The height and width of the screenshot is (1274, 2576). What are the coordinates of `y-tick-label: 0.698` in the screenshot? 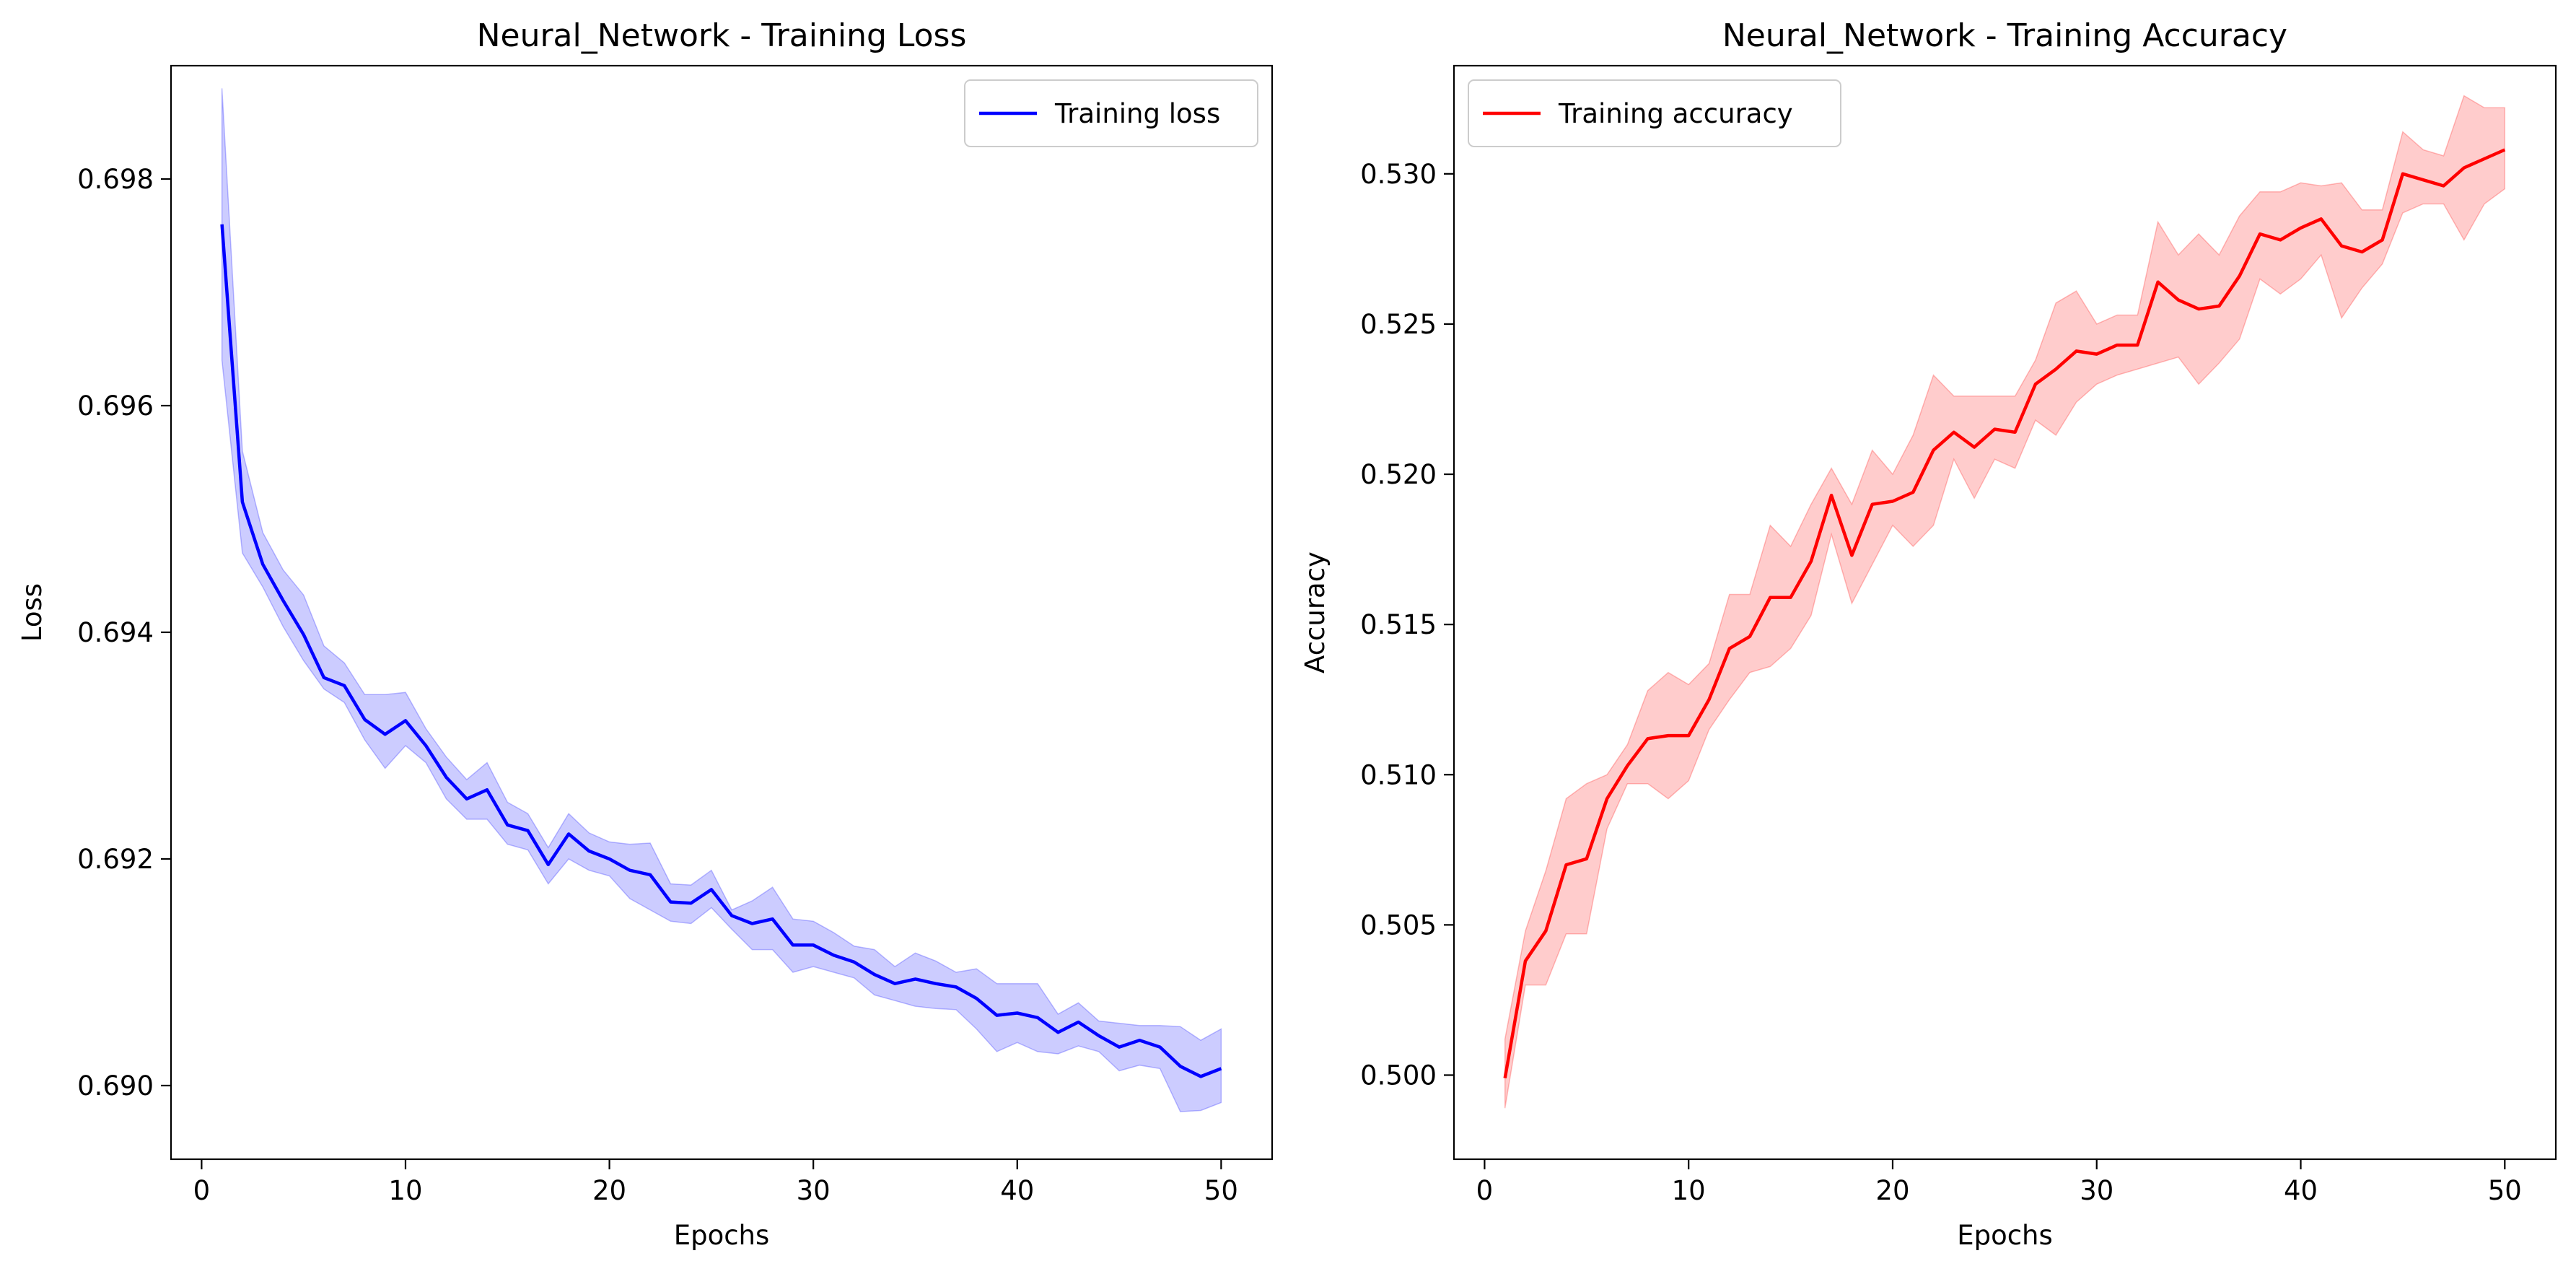 It's located at (115, 179).